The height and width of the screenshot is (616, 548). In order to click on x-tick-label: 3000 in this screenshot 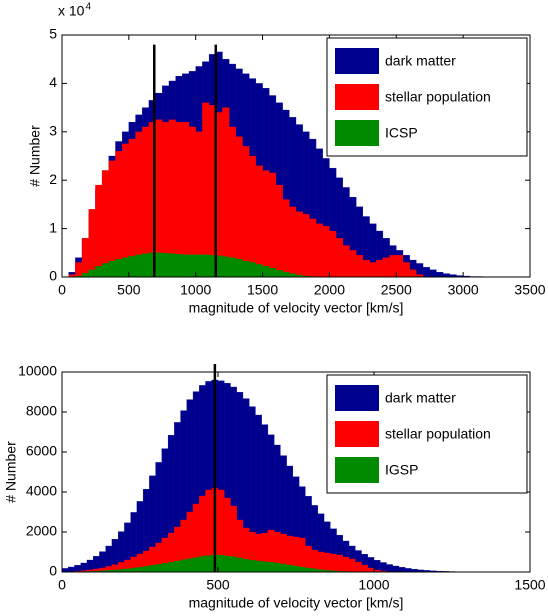, I will do `click(463, 290)`.